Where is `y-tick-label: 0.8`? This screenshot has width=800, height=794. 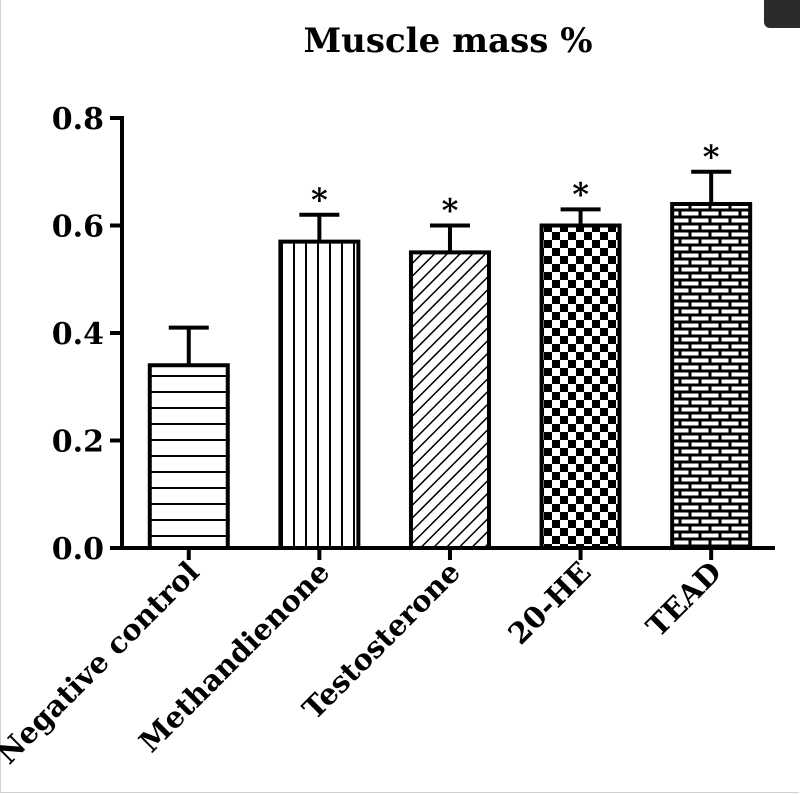 y-tick-label: 0.8 is located at coordinates (78, 119).